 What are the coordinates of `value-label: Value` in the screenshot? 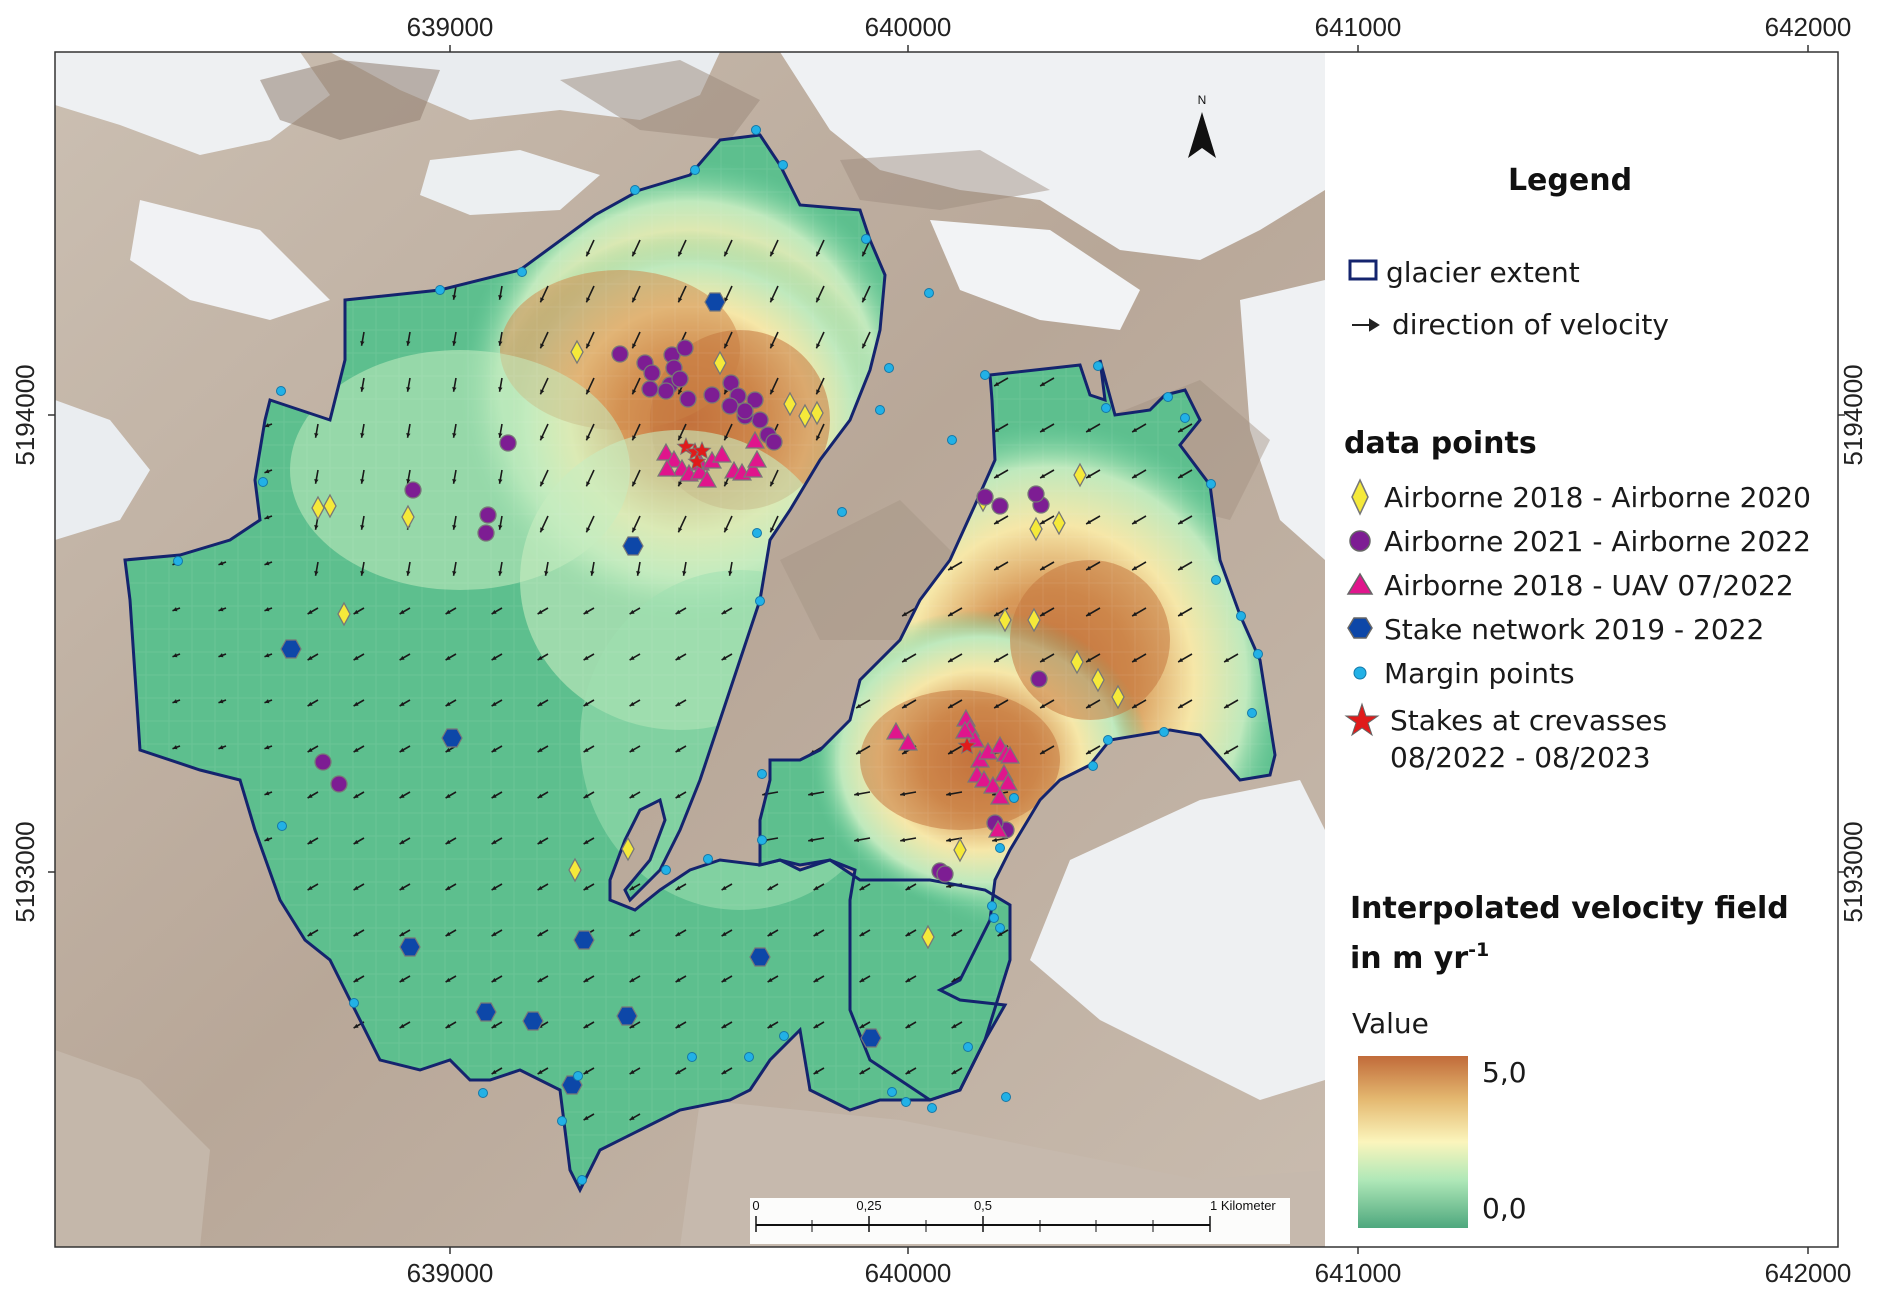 It's located at (1390, 1023).